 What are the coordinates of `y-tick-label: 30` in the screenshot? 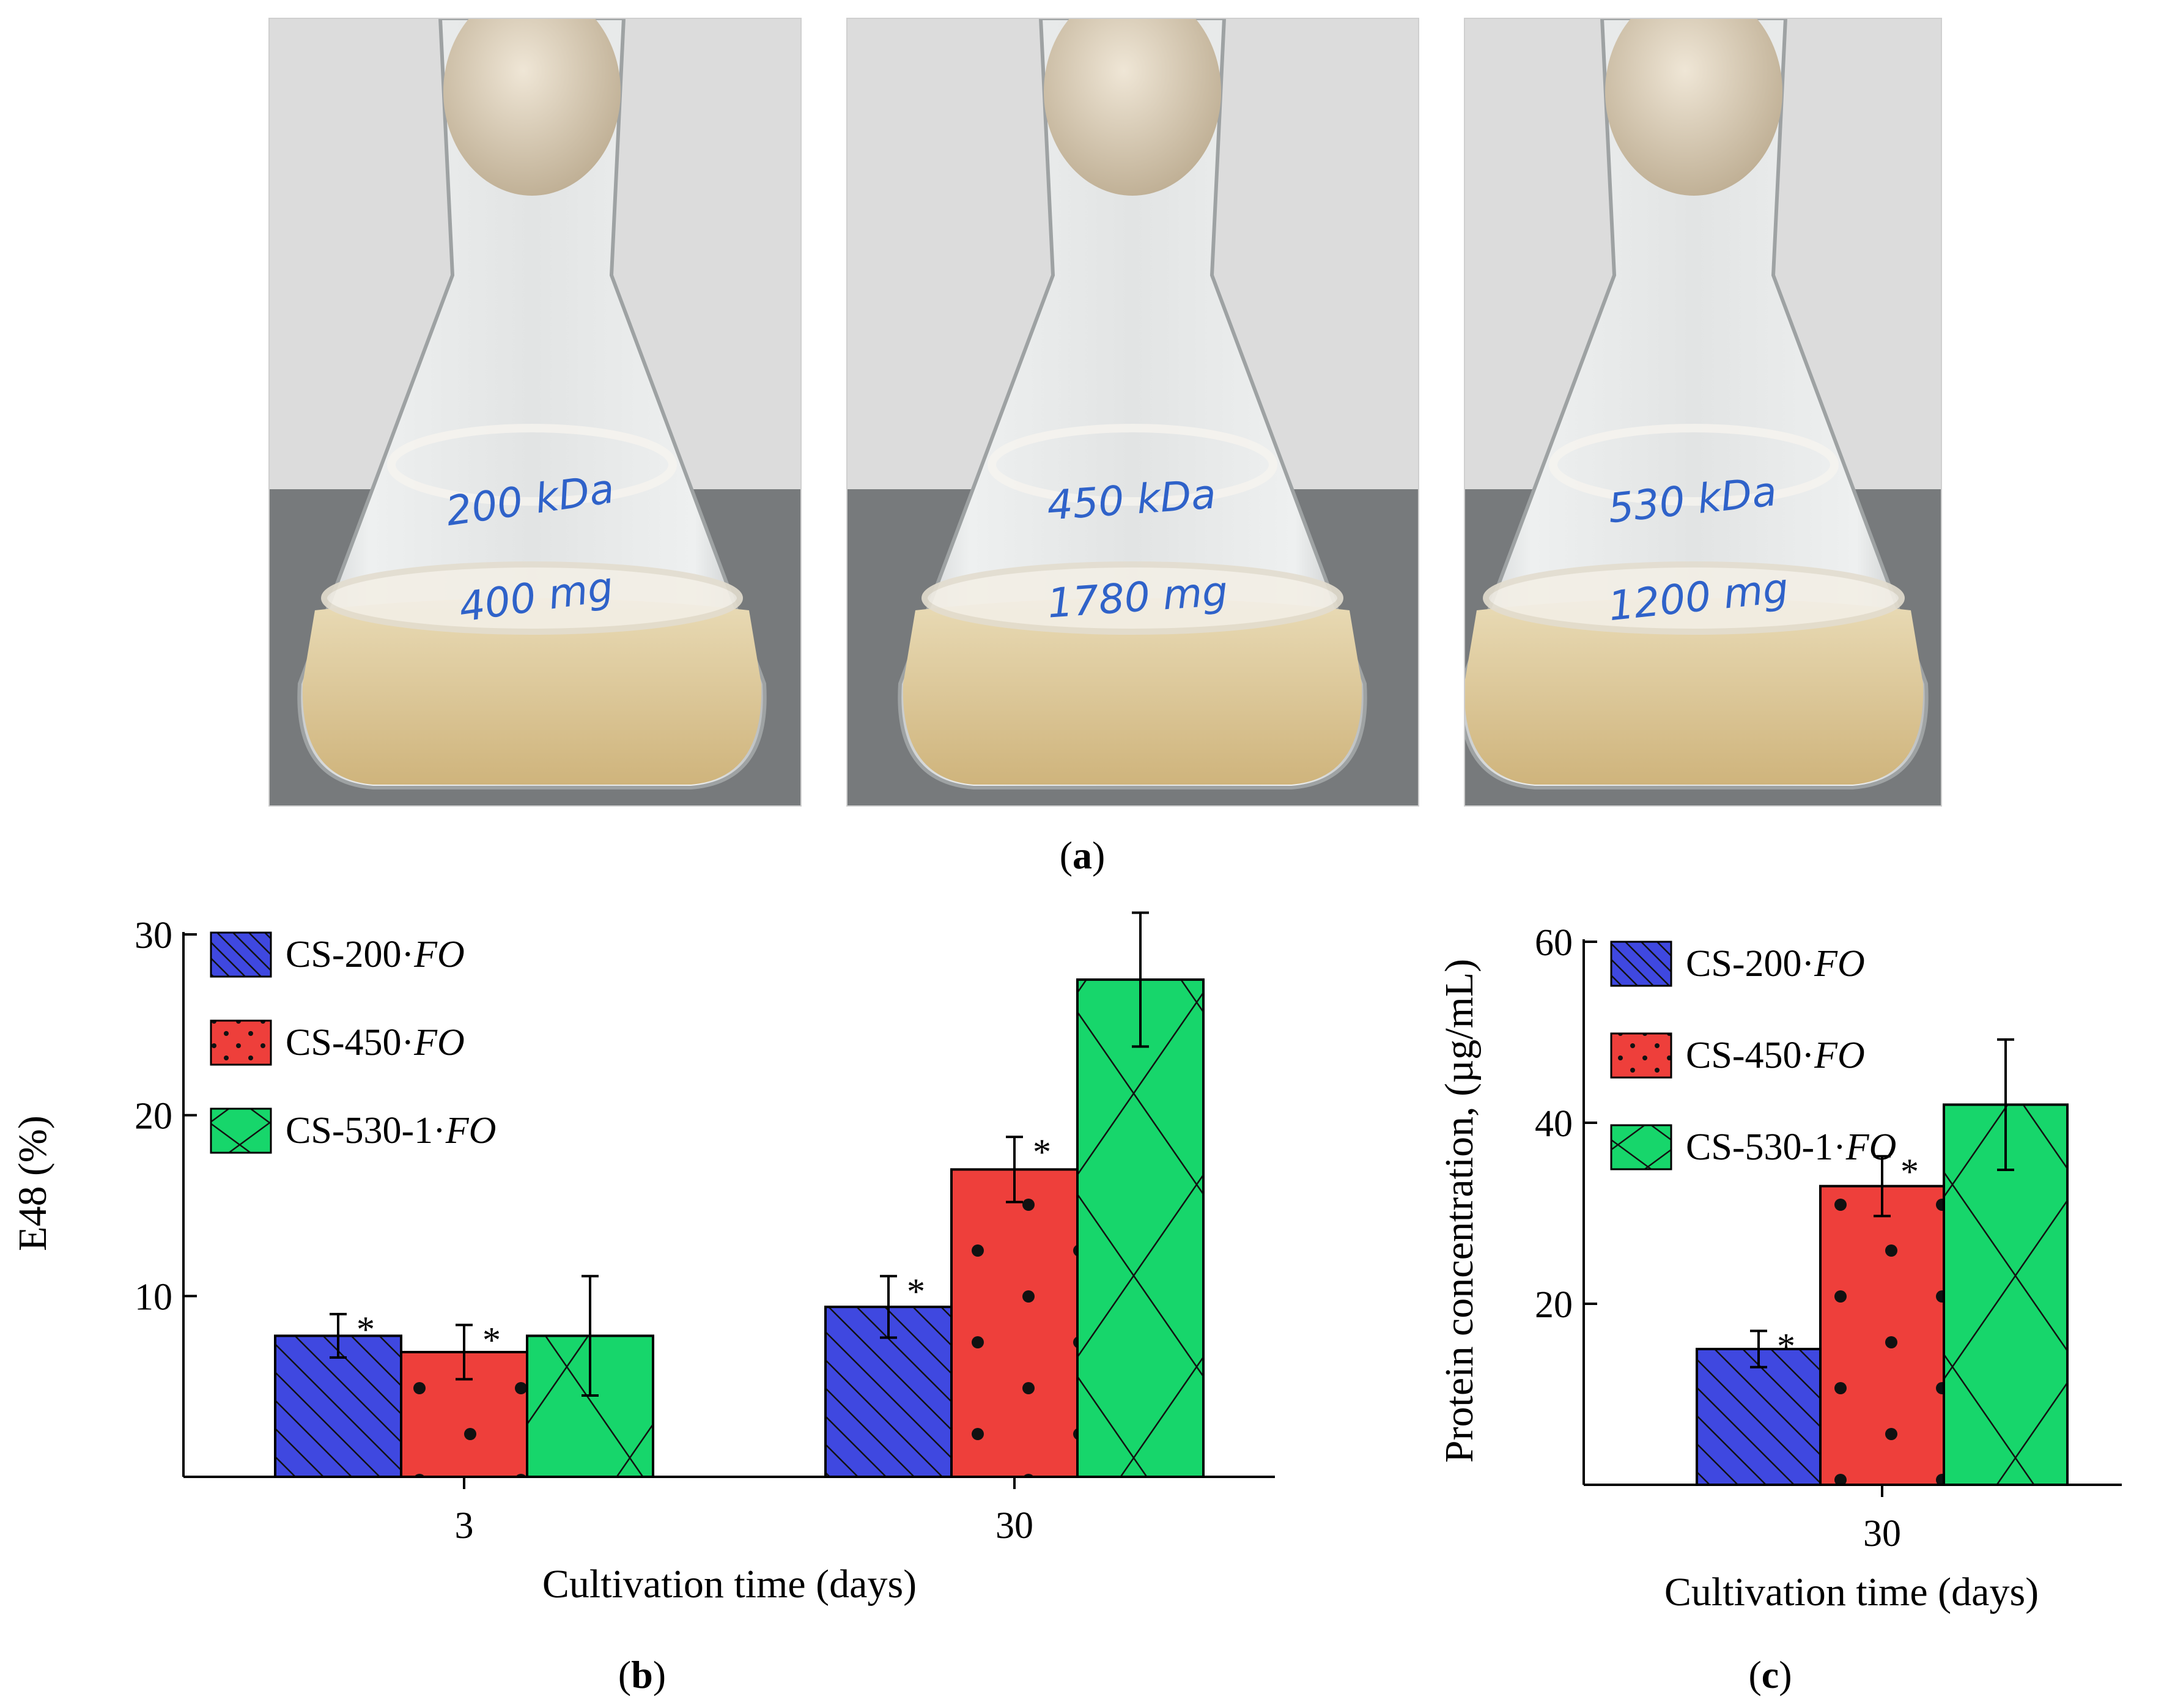 It's located at (153, 935).